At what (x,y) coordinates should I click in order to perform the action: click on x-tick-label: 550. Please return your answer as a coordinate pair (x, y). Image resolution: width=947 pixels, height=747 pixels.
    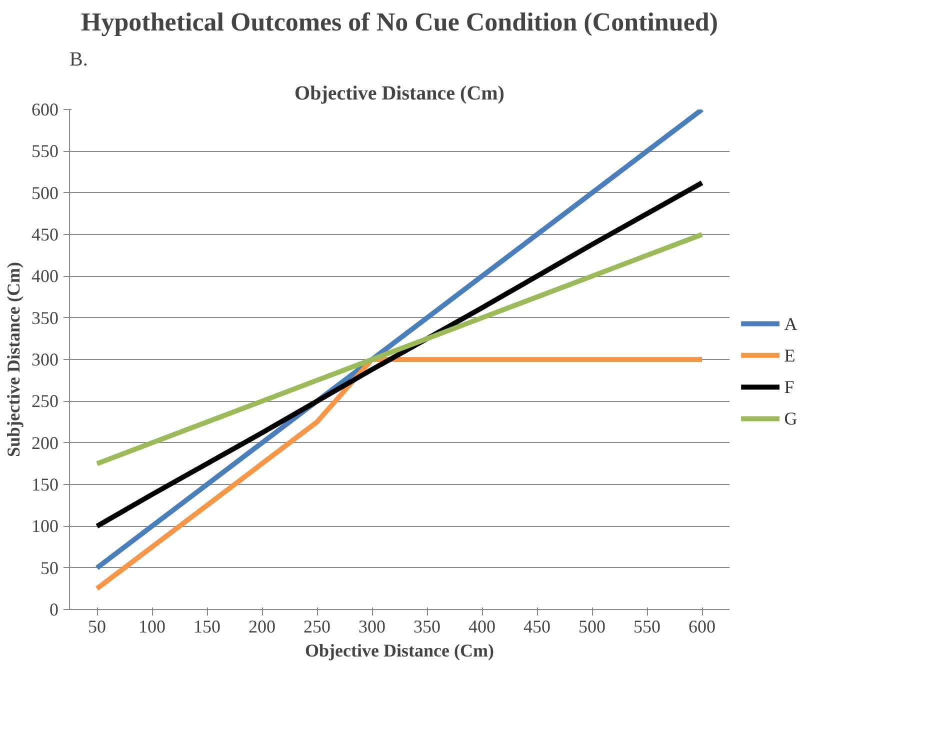
    Looking at the image, I should click on (647, 626).